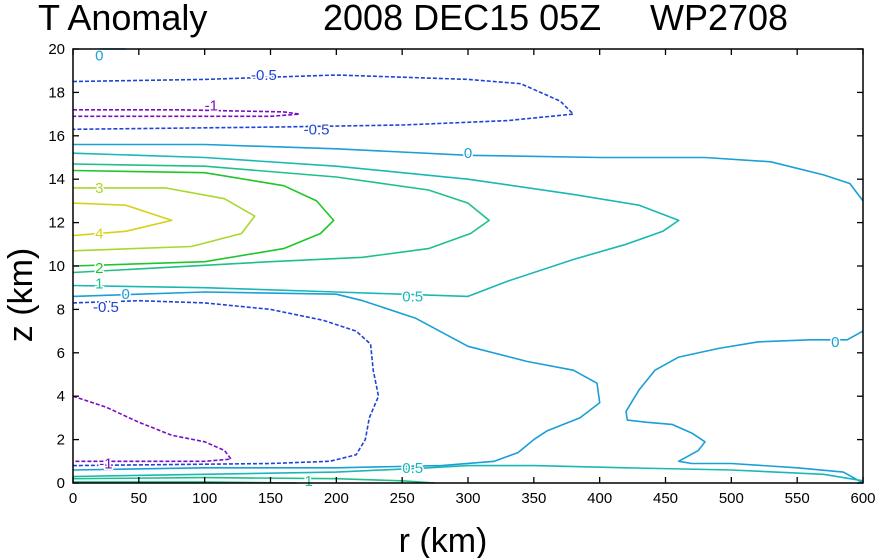  I want to click on contour-label-4: 0, so click(468, 153).